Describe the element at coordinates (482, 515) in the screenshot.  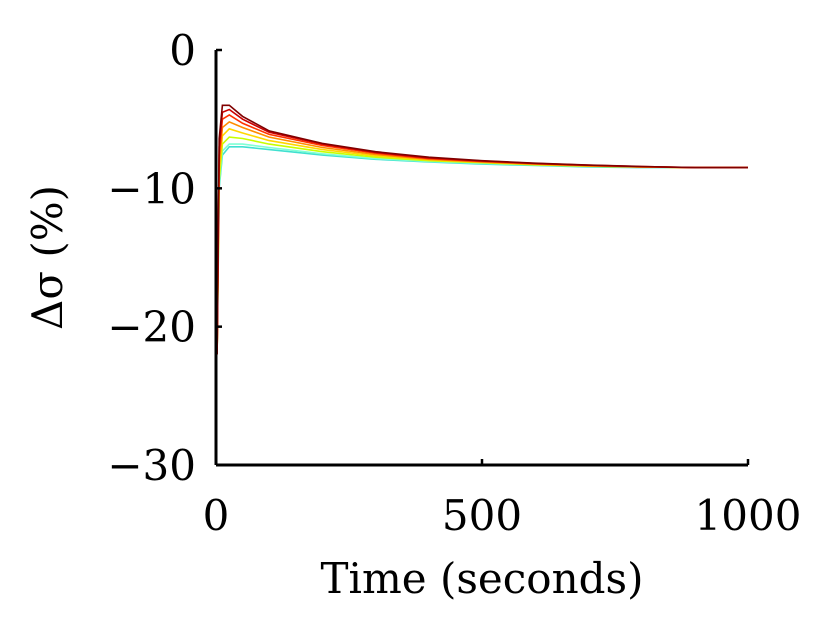
I see `x-tick-label: 500` at that location.